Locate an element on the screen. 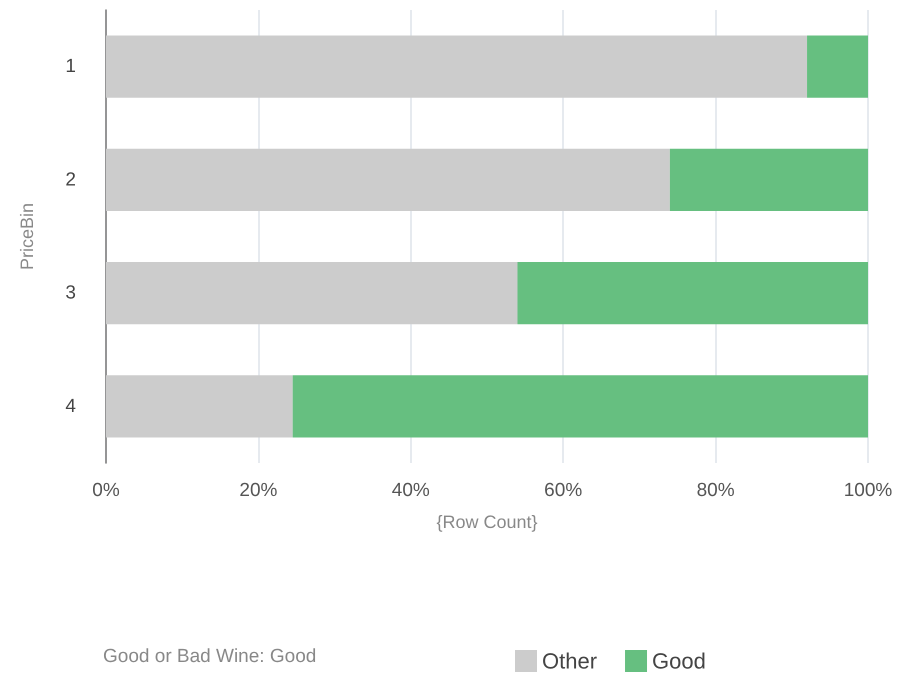 This screenshot has height=685, width=909. x-tick-label: 100% is located at coordinates (868, 490).